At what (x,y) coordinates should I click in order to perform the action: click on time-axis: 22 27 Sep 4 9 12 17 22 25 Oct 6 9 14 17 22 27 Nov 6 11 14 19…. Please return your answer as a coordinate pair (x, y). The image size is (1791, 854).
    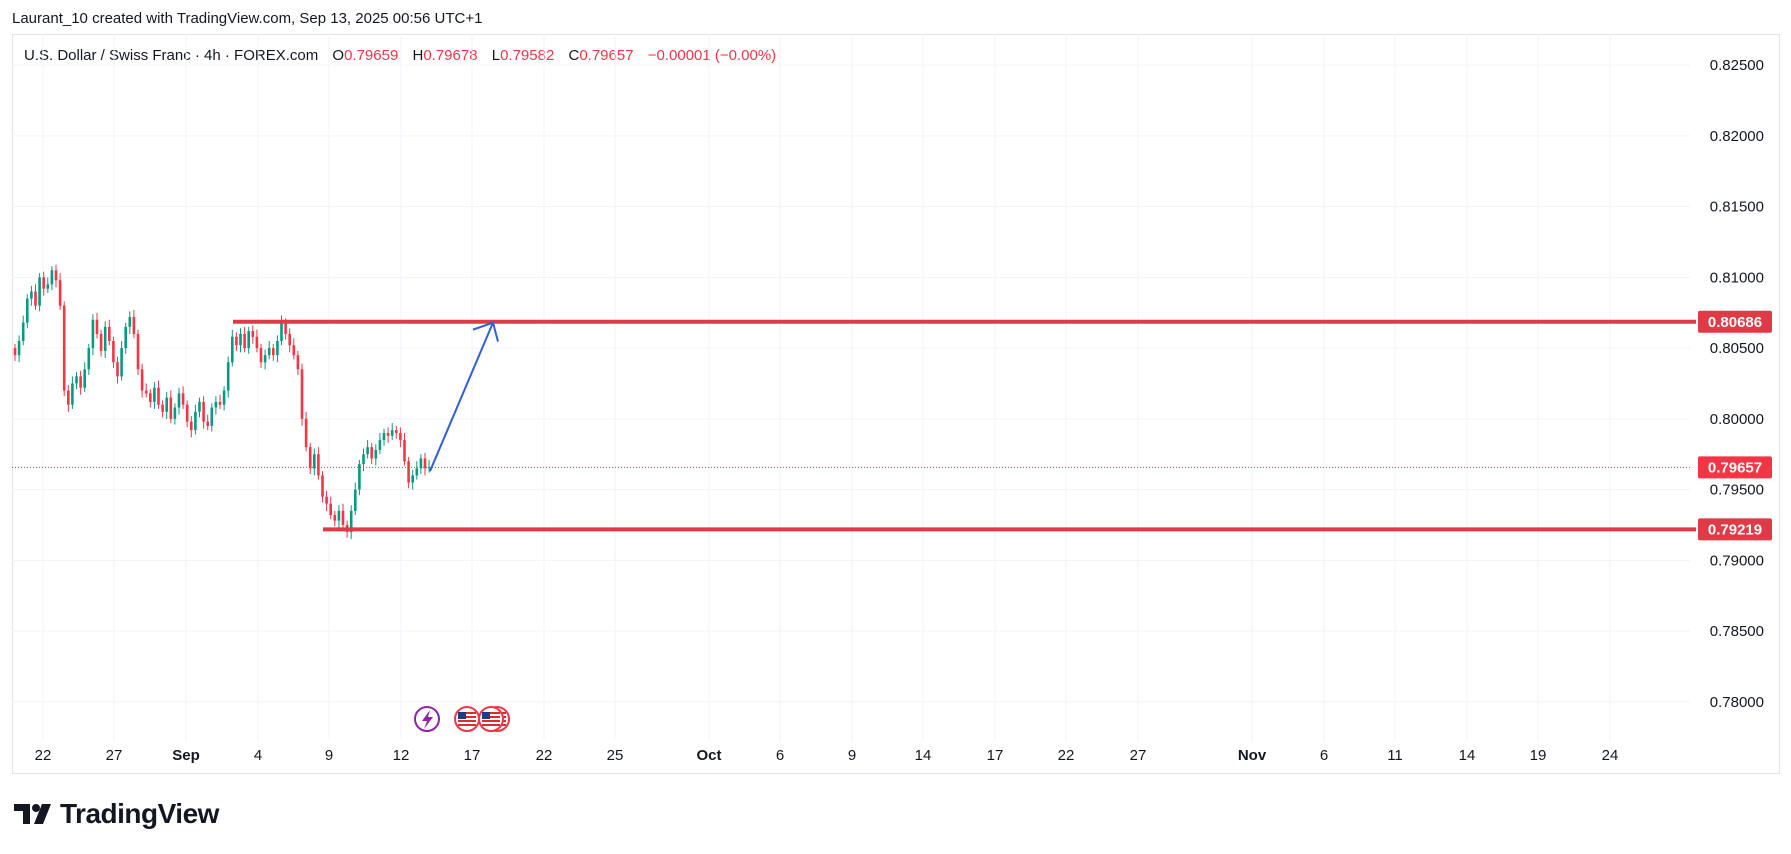
    Looking at the image, I should click on (827, 755).